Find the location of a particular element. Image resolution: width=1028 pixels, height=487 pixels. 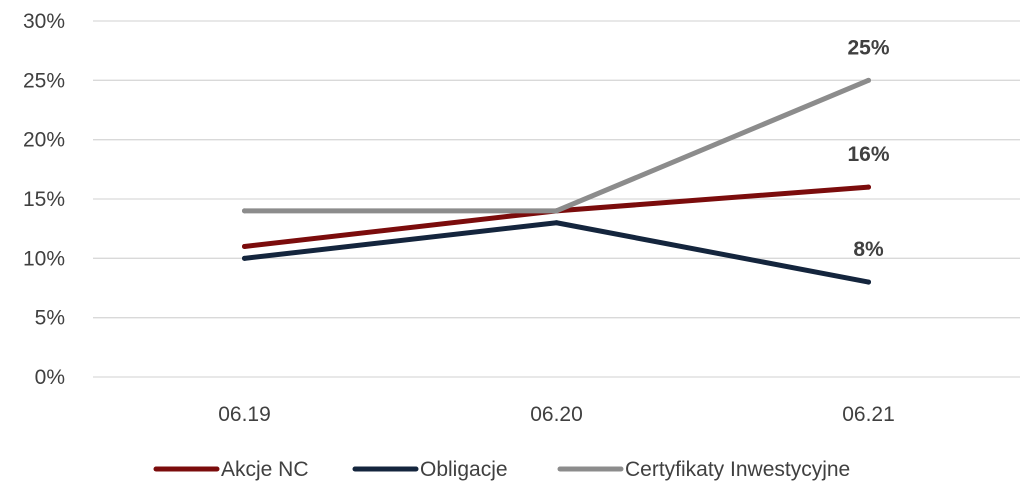

y-tick-label: 20% is located at coordinates (44, 140).